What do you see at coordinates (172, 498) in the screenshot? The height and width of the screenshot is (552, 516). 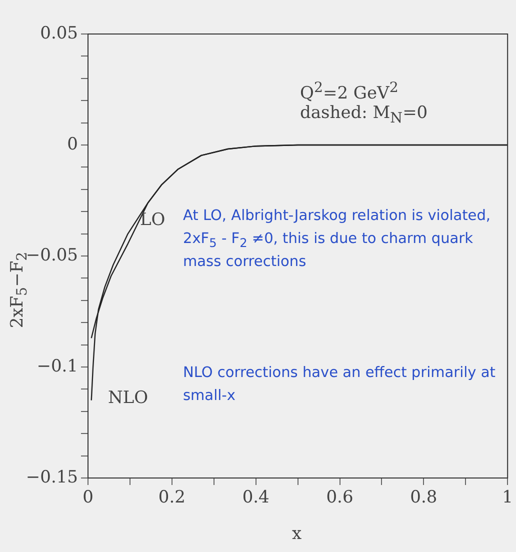 I see `x-tick-label: 0.2` at bounding box center [172, 498].